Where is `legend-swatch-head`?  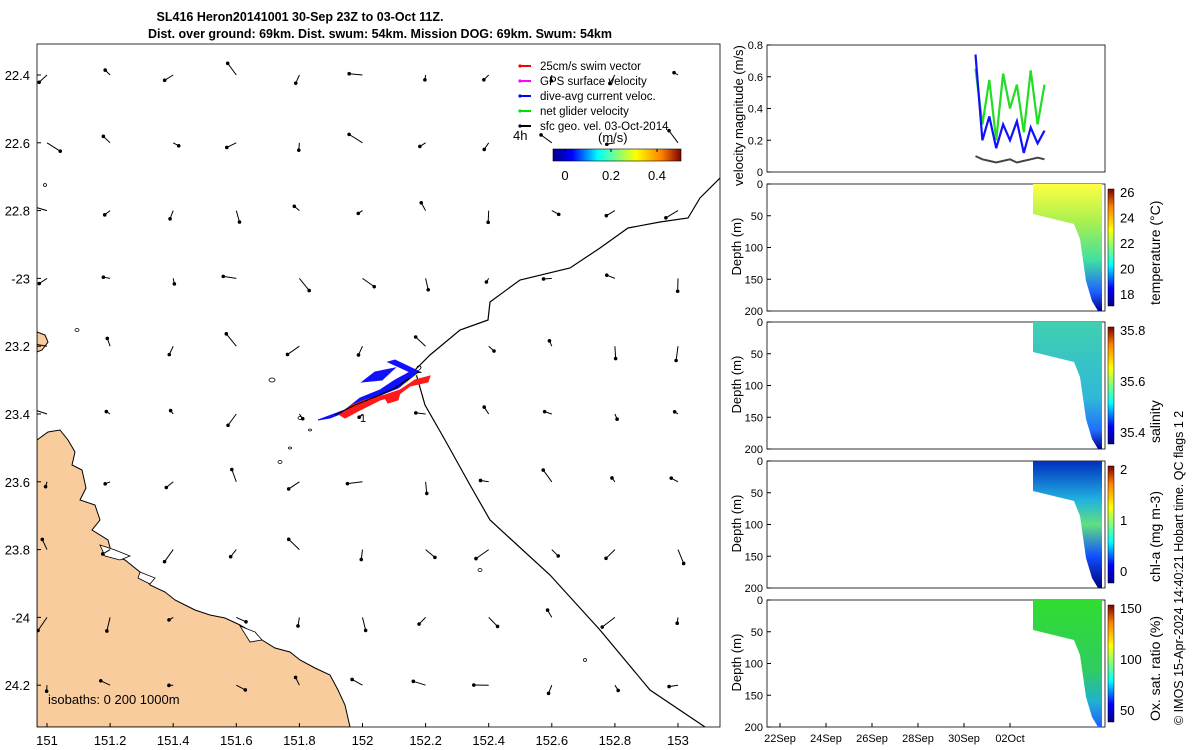
legend-swatch-head is located at coordinates (520, 96).